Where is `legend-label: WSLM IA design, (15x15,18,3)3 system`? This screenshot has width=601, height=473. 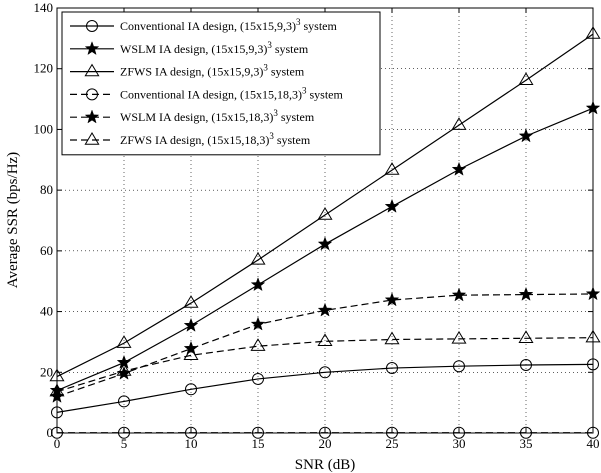 legend-label: WSLM IA design, (15x15,18,3)3 system is located at coordinates (217, 116).